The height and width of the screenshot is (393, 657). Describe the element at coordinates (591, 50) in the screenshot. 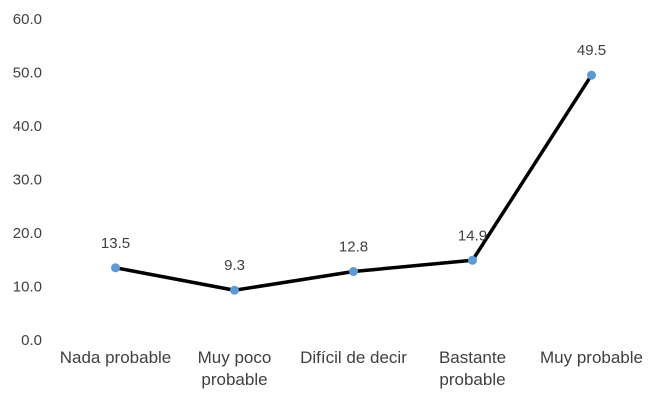

I see `data-label: 49.5` at that location.